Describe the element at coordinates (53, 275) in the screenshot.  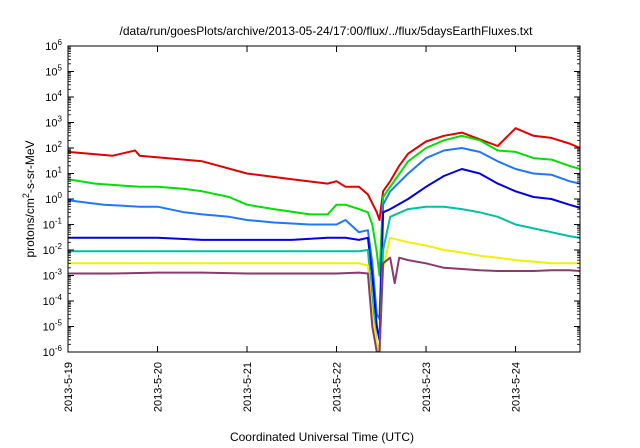
I see `y-tick-label: 10⁻³` at that location.